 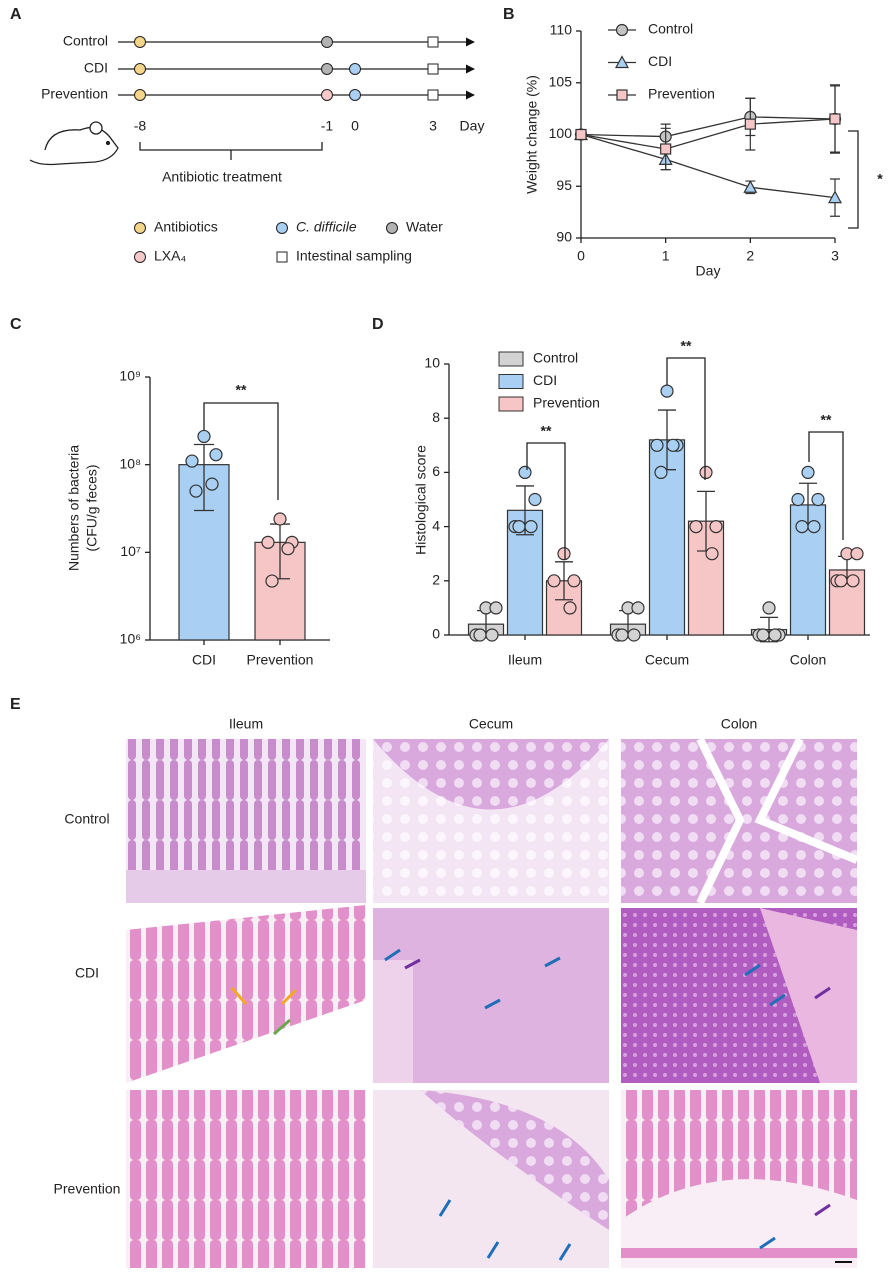 I want to click on label: Weight change (%), so click(x=532, y=134).